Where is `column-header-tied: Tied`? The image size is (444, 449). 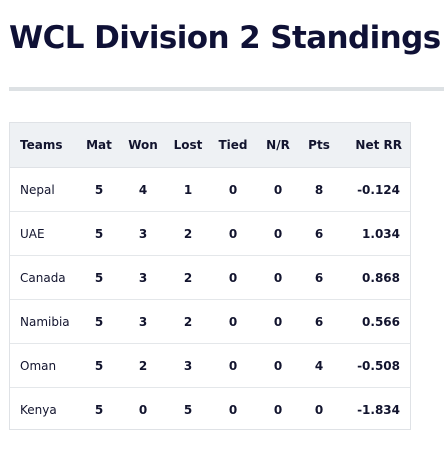 column-header-tied: Tied is located at coordinates (233, 145).